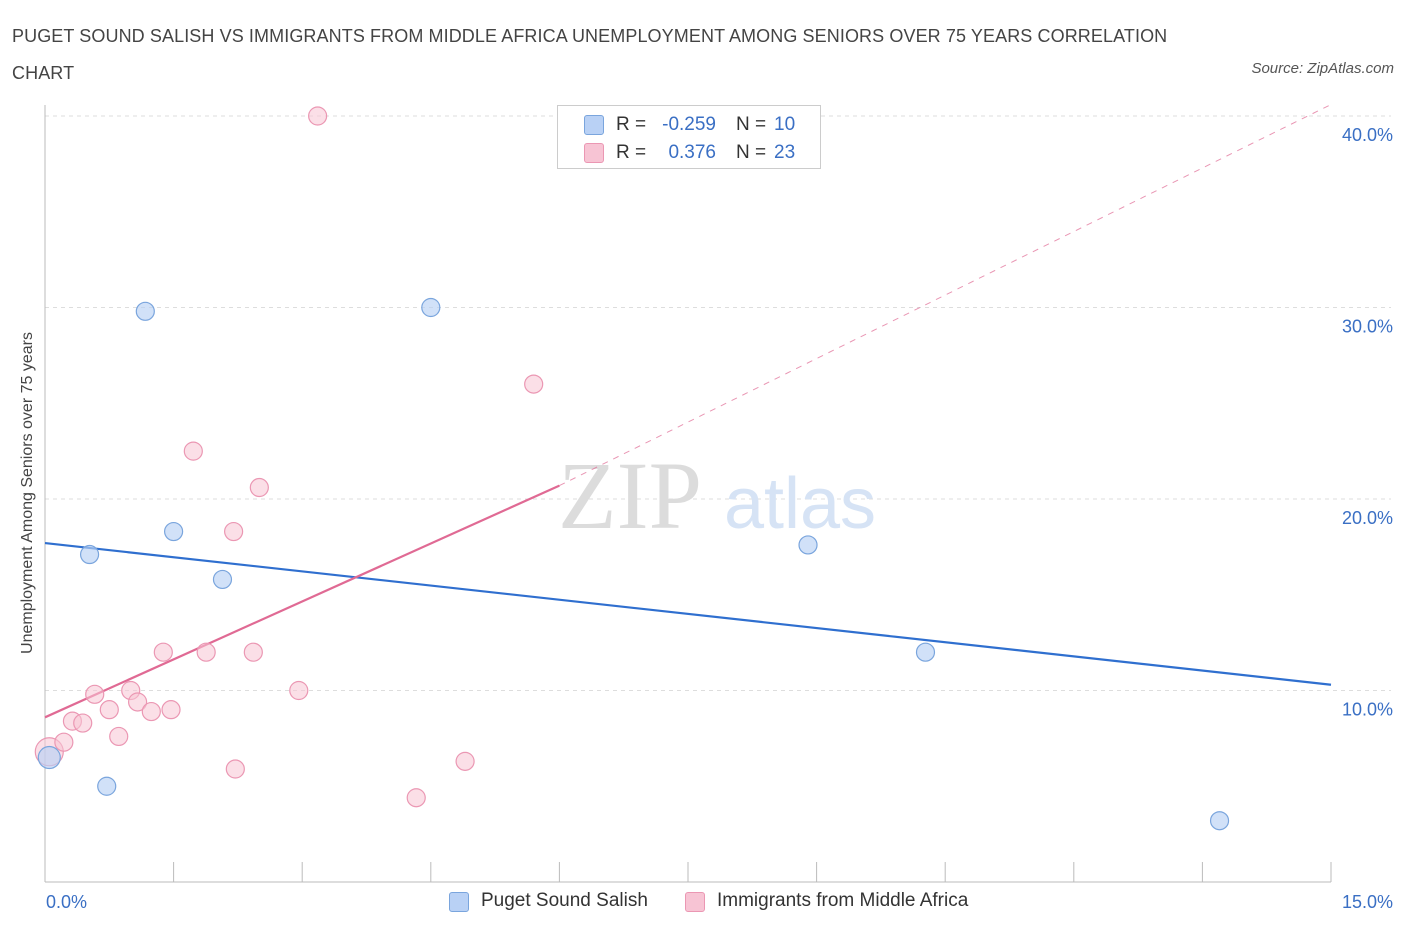  Describe the element at coordinates (1367, 518) in the screenshot. I see `y-tick-label: 20.0%` at that location.